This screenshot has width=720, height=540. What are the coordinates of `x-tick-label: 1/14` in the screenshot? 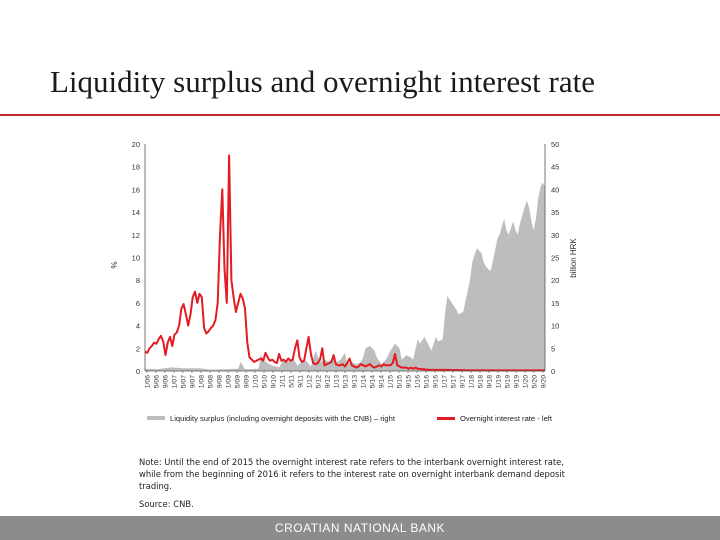 It's located at (364, 381).